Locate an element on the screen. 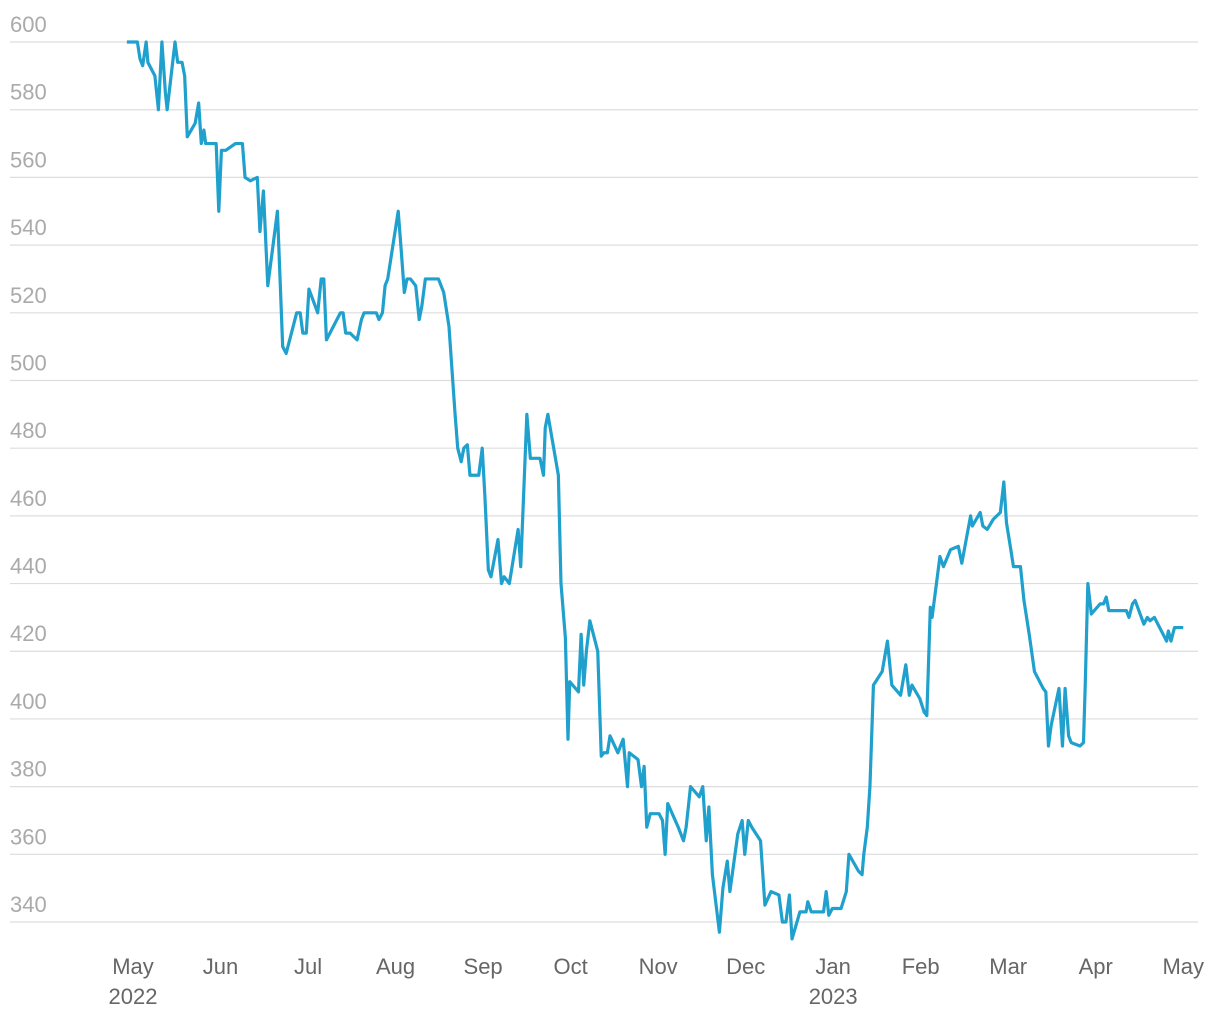  x-tick-label: Sep is located at coordinates (483, 966).